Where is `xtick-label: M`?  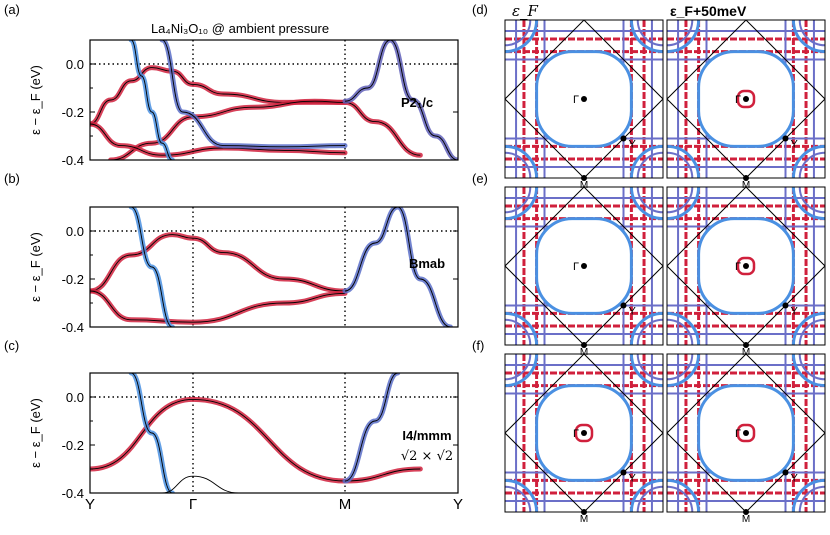
xtick-label: M is located at coordinates (345, 504).